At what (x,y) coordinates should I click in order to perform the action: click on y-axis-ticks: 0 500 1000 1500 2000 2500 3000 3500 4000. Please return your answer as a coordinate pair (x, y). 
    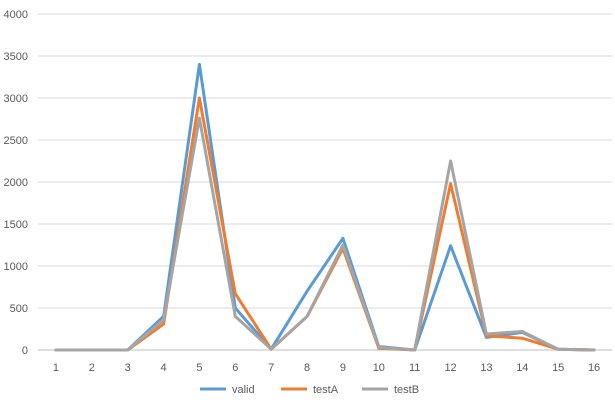
    Looking at the image, I should click on (16, 183).